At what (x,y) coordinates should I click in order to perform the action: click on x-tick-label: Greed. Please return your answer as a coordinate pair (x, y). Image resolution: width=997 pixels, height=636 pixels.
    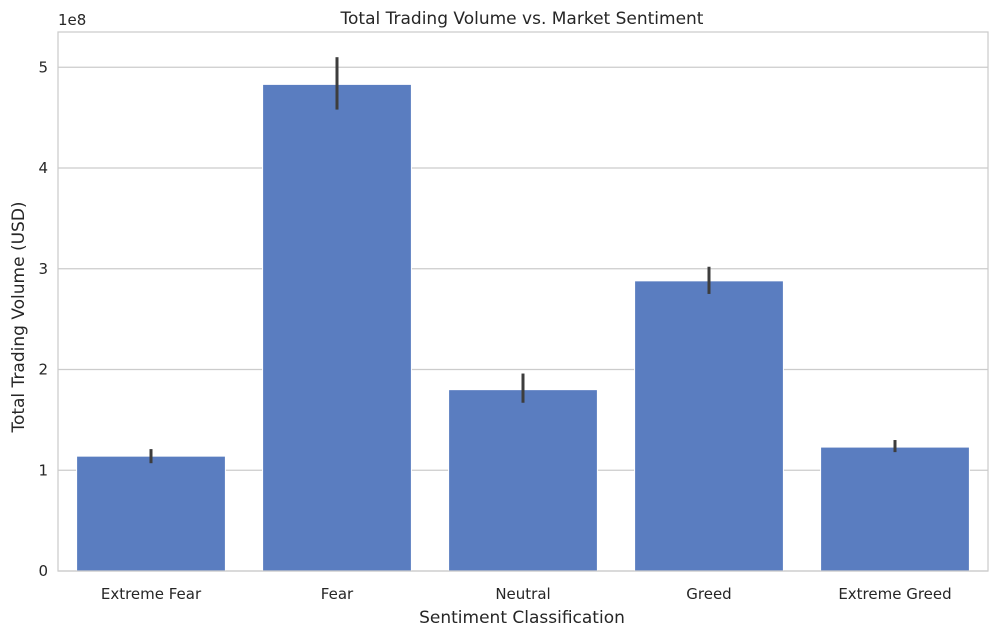
    Looking at the image, I should click on (708, 594).